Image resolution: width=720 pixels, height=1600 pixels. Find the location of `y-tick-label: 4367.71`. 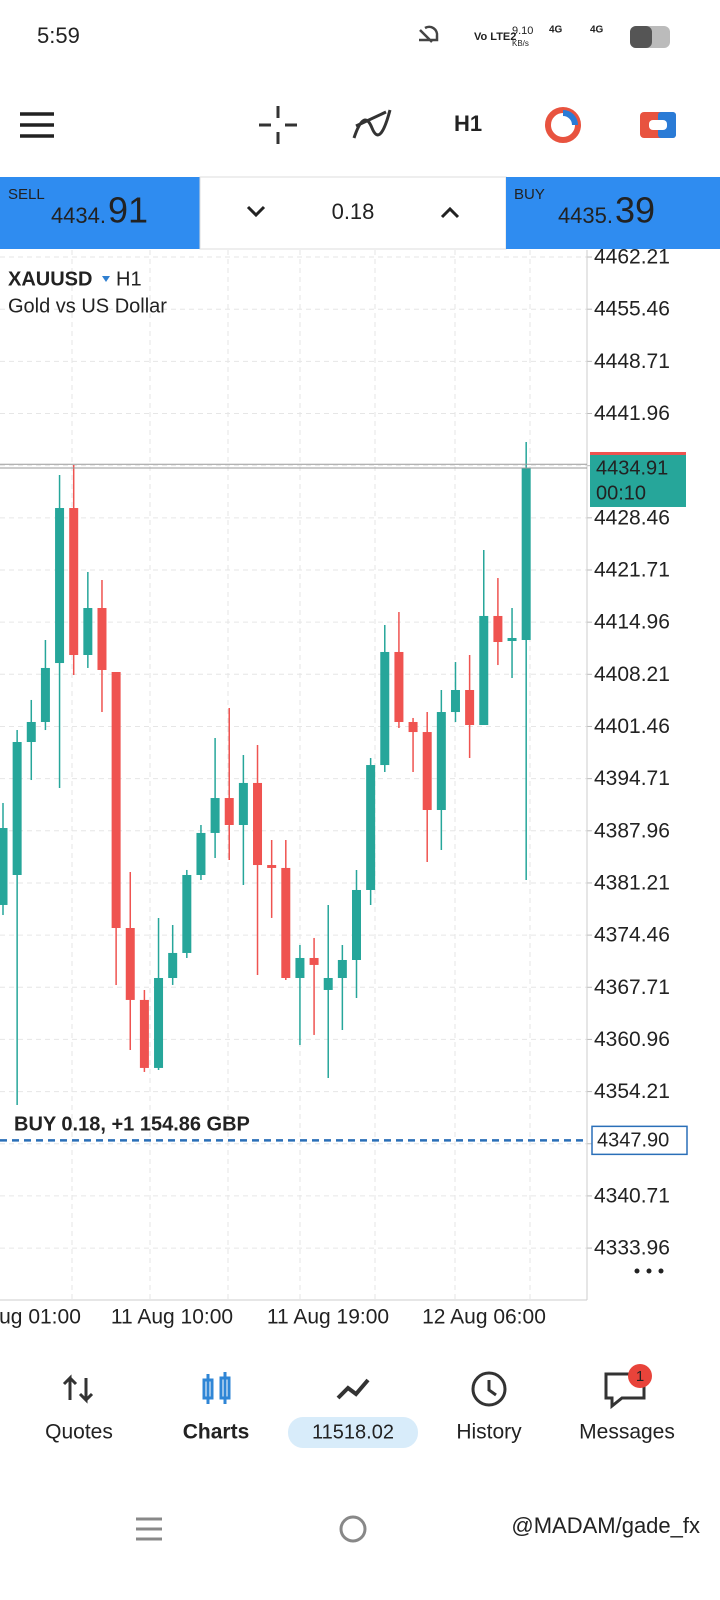

y-tick-label: 4367.71 is located at coordinates (632, 987).